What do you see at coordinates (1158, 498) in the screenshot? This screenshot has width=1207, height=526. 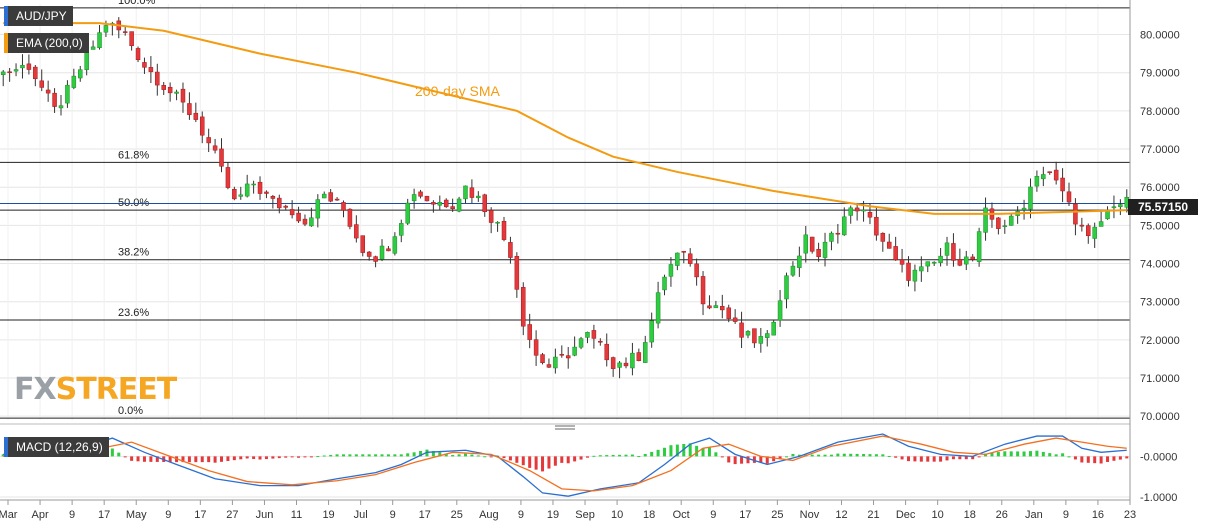 I see `macd-y-tick: -1.0000` at bounding box center [1158, 498].